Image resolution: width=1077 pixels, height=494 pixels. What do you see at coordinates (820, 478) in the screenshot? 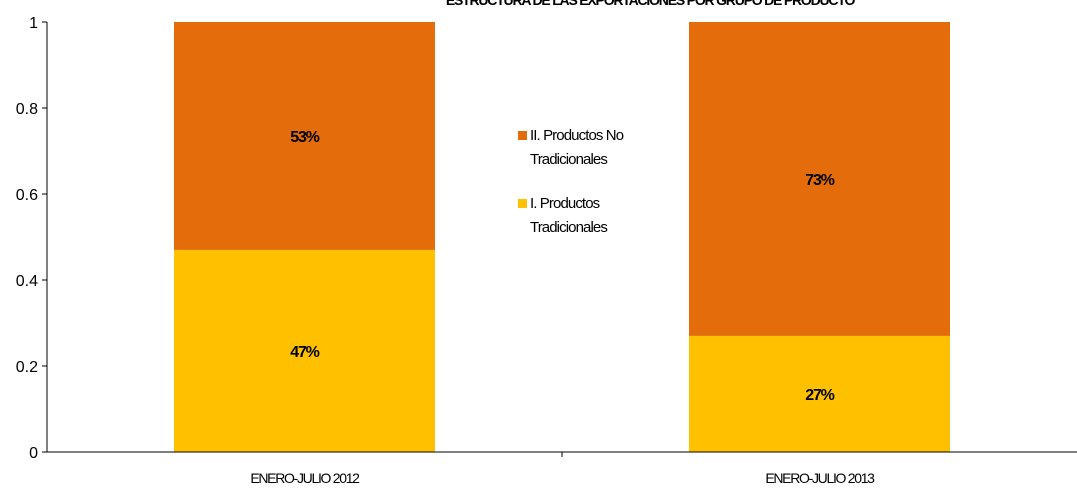
I see `x-tick-label-2: ENERO-JULIO 2013` at bounding box center [820, 478].